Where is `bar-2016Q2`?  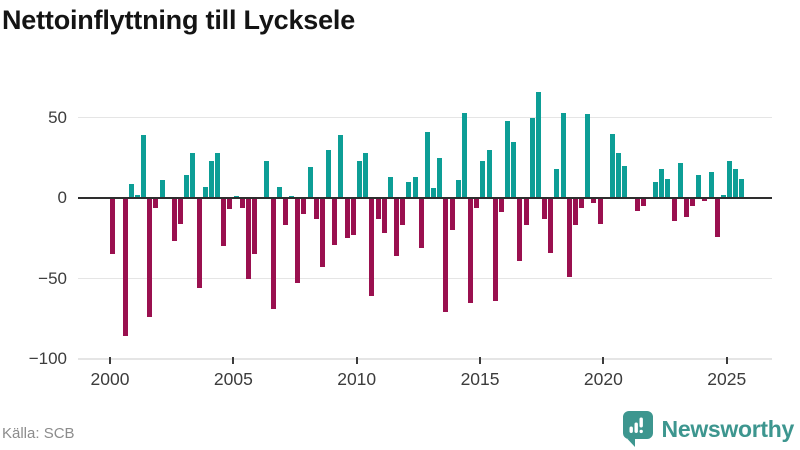 bar-2016Q2 is located at coordinates (514, 169).